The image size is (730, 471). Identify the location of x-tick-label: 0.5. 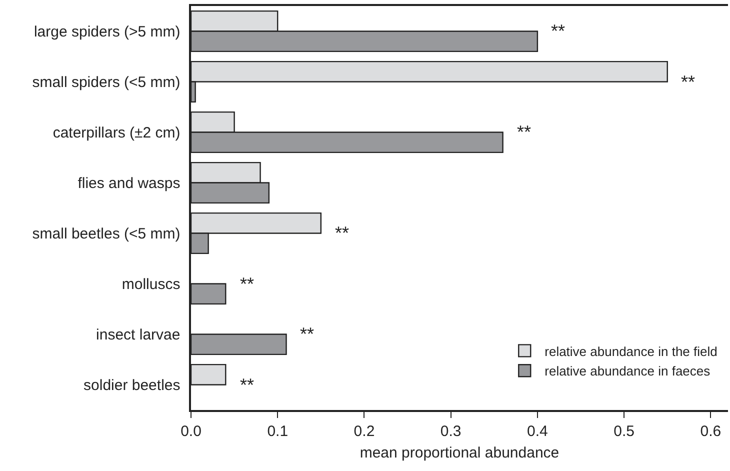
(624, 431).